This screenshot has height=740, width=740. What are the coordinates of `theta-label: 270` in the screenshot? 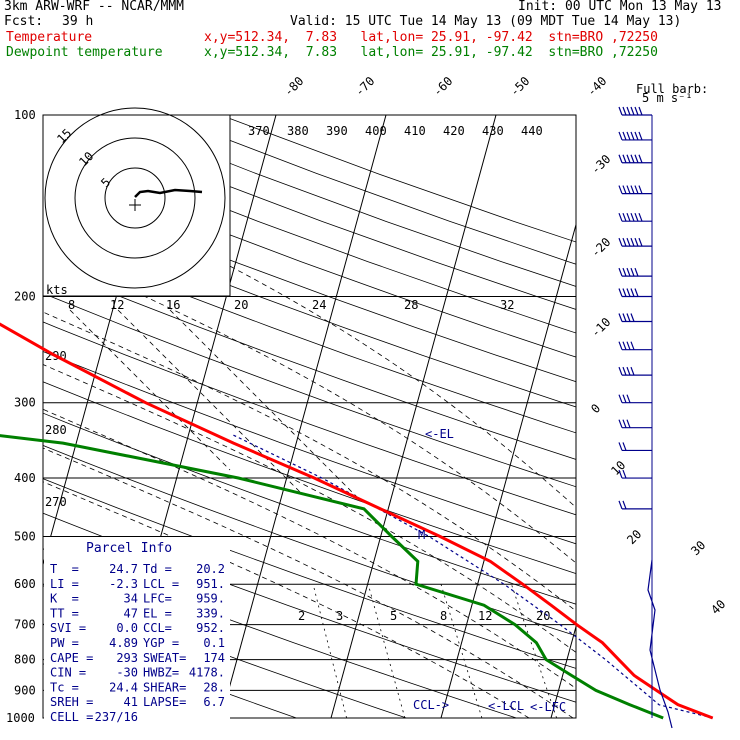 It's located at (56, 502).